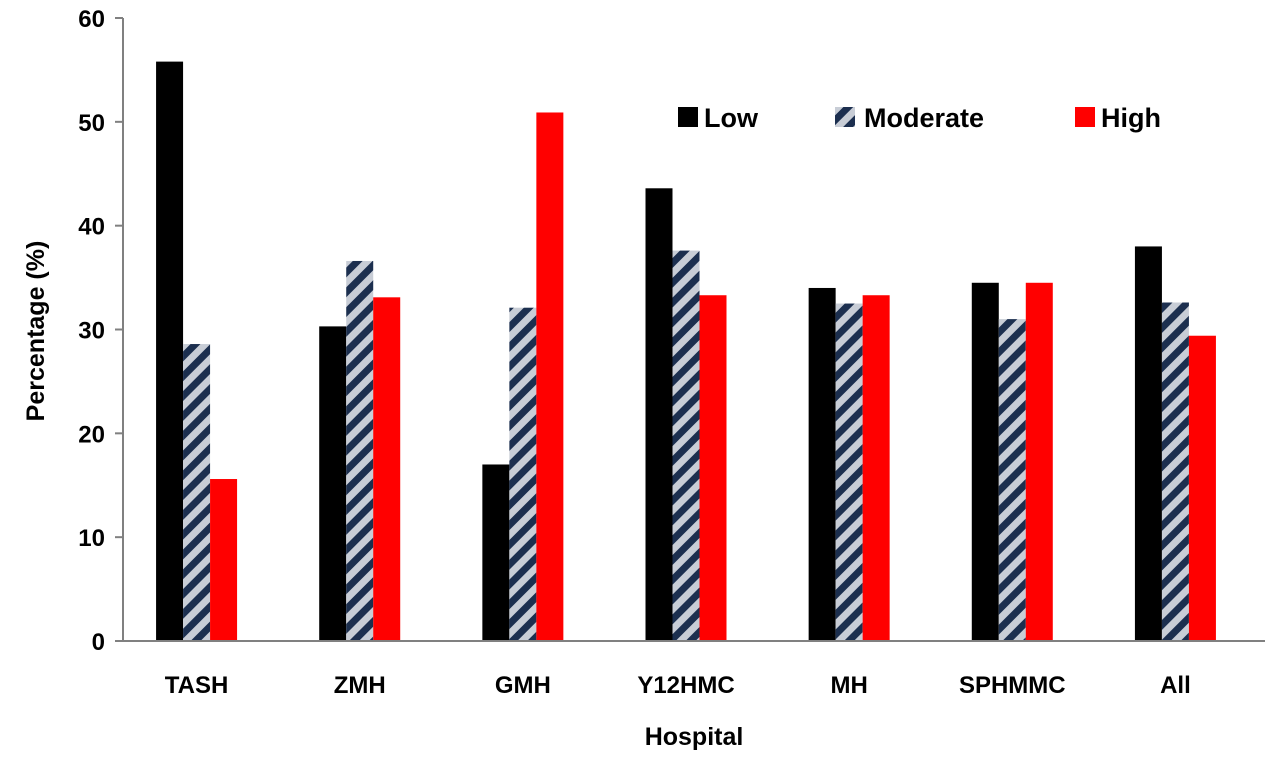 Image resolution: width=1280 pixels, height=761 pixels. I want to click on bar-mh-low, so click(822, 464).